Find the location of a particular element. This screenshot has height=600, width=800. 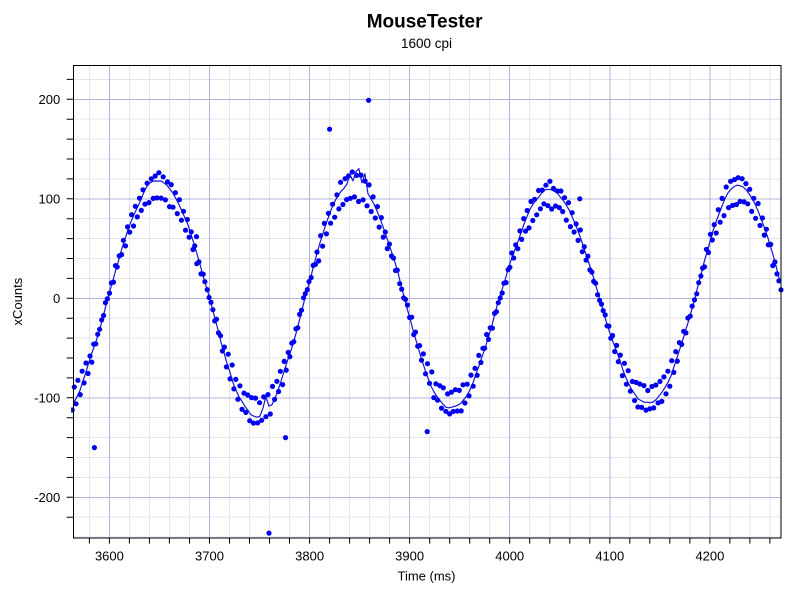

svg-text: 4100 is located at coordinates (609, 556).